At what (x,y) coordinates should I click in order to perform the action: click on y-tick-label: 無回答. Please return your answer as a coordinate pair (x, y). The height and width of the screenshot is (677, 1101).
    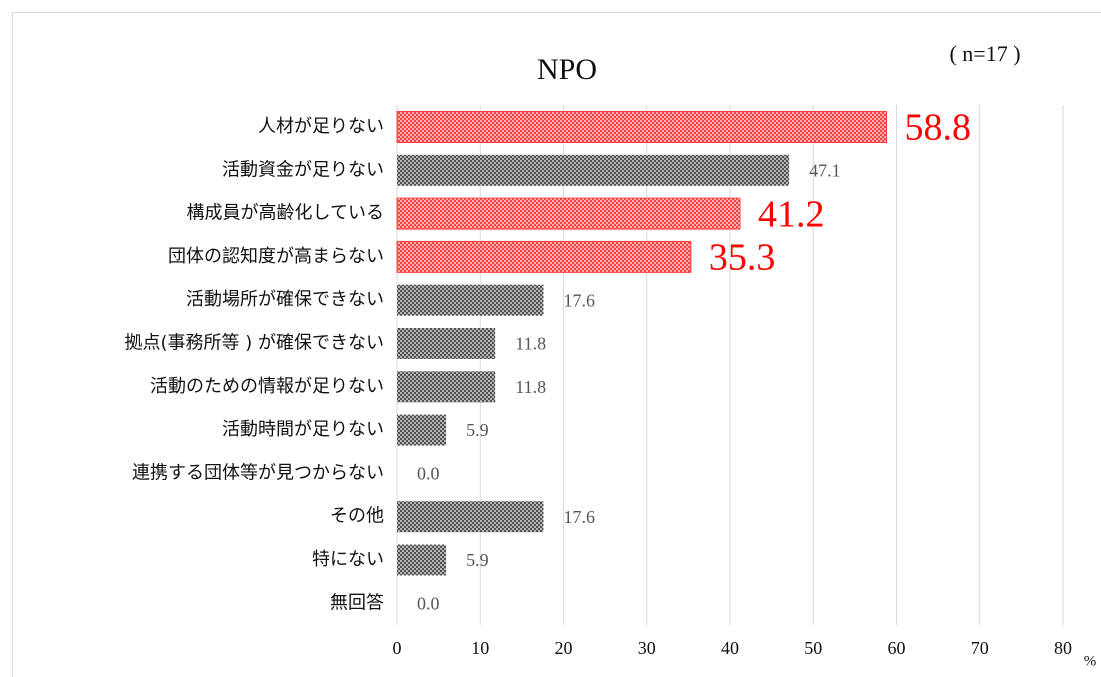
    Looking at the image, I should click on (357, 602).